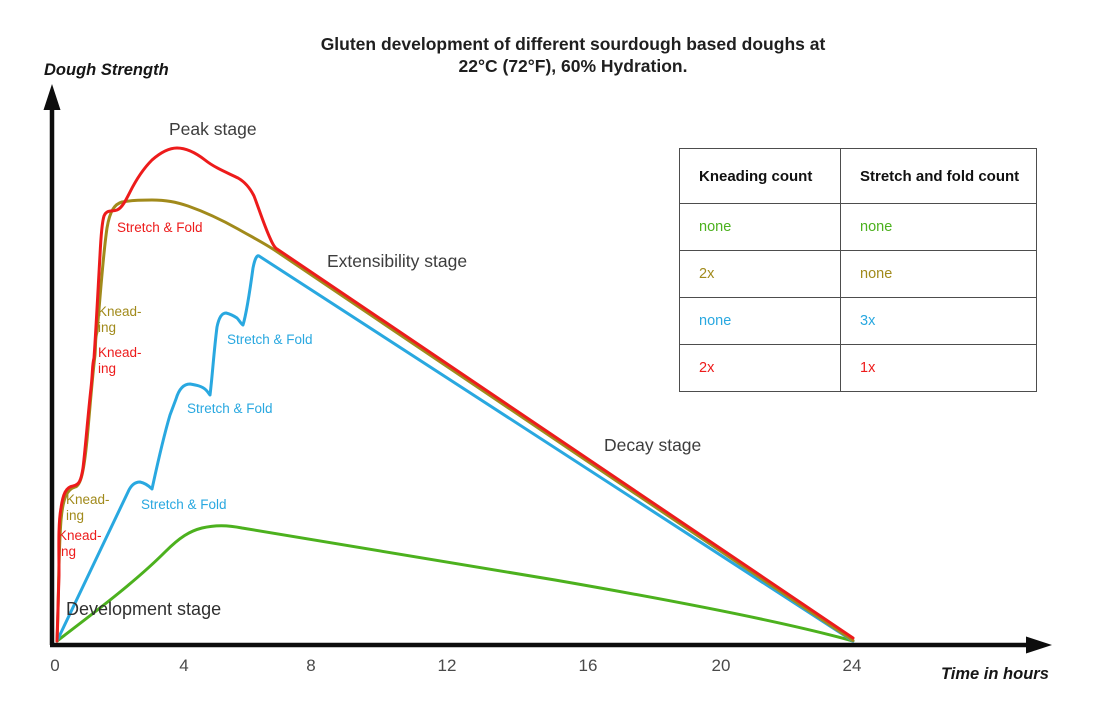 Image resolution: width=1108 pixels, height=706 pixels. What do you see at coordinates (184, 665) in the screenshot?
I see `x-tick-4: 4` at bounding box center [184, 665].